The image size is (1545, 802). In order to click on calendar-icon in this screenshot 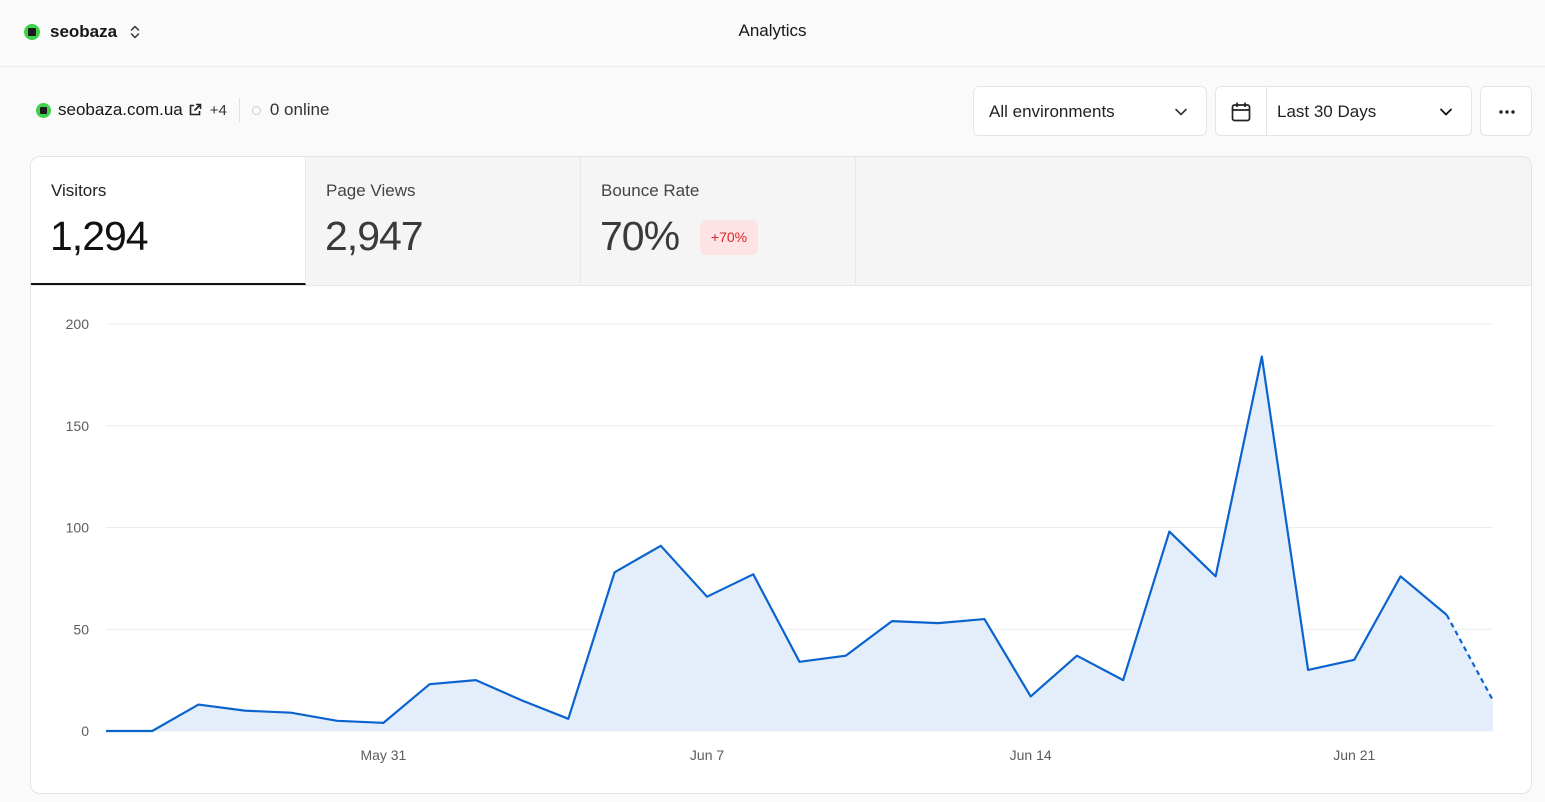, I will do `click(1241, 112)`.